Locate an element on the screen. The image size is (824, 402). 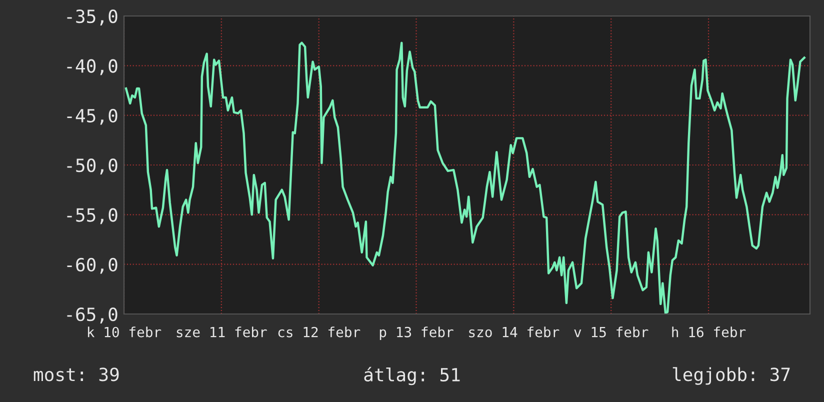
x-tick-label: sze 11 febr is located at coordinates (221, 332).